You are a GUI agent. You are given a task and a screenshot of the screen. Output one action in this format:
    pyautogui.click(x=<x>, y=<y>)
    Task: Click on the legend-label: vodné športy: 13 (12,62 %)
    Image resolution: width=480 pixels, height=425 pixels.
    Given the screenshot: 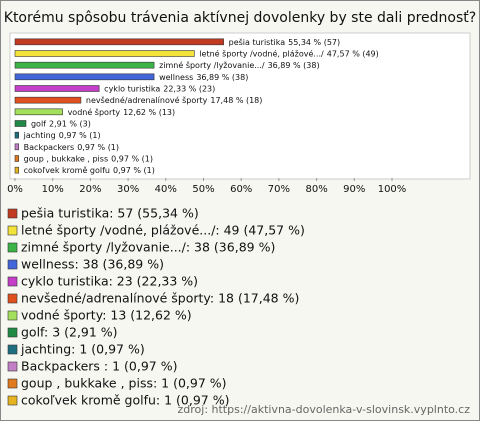 What is the action you would take?
    pyautogui.click(x=106, y=315)
    